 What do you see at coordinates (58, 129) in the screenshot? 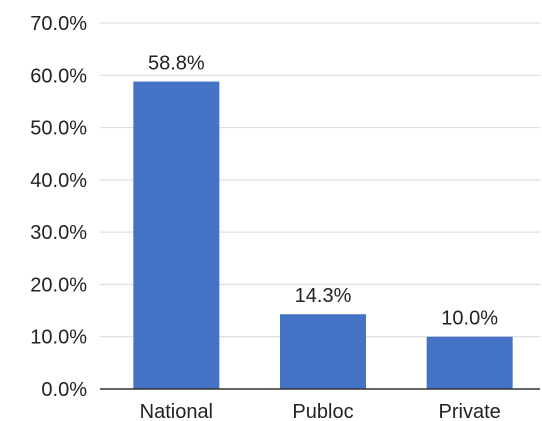
I see `y-tick-label: 50.0%` at bounding box center [58, 129].